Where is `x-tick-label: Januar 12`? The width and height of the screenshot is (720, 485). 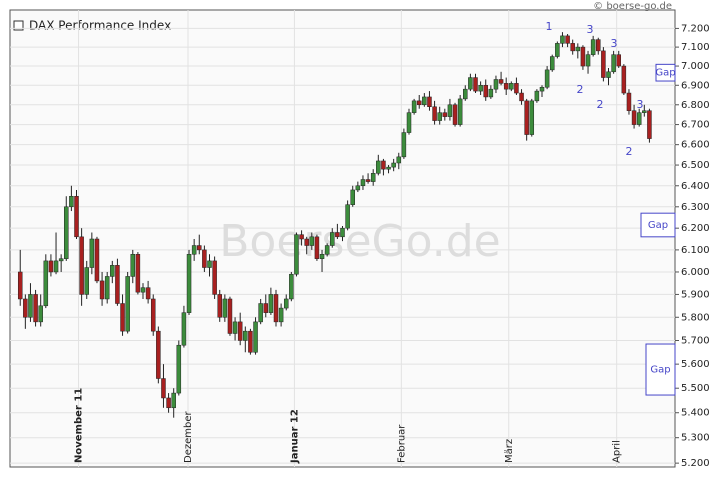
x-tick-label: Januar 12 is located at coordinates (294, 436).